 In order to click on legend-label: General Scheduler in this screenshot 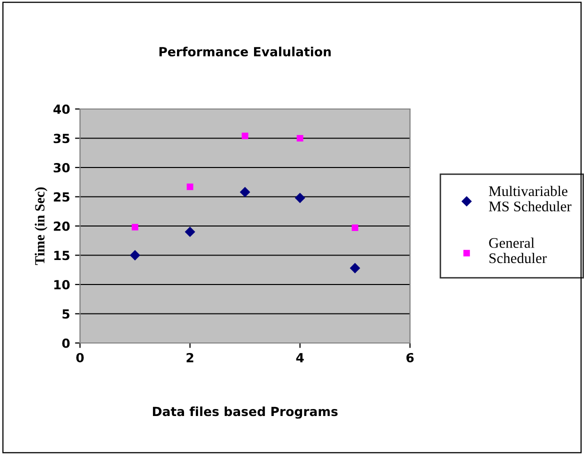, I will do `click(518, 251)`.